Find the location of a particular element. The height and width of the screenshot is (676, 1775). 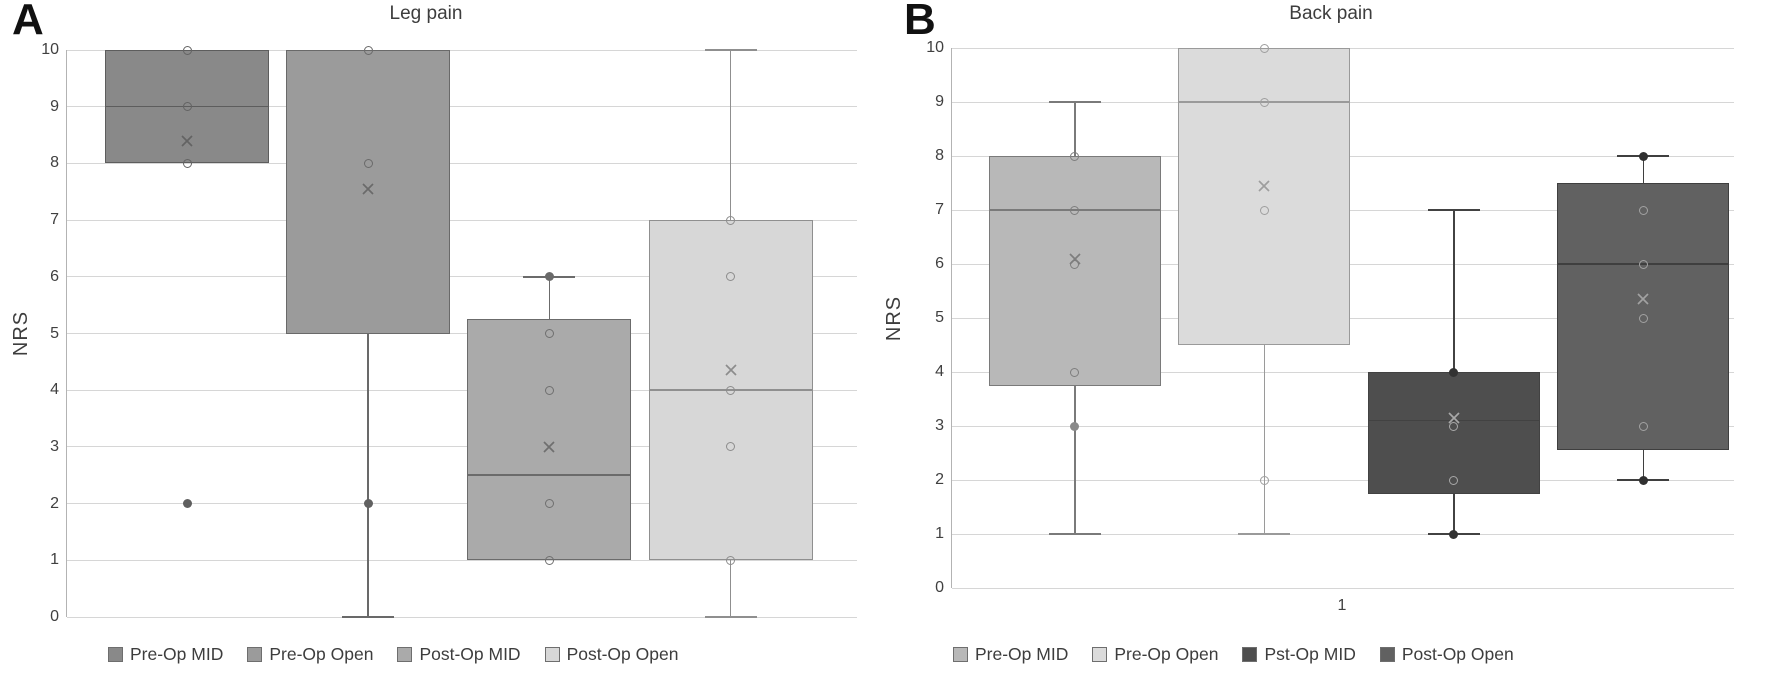

legend-label: Pre-Op Open is located at coordinates (321, 653).